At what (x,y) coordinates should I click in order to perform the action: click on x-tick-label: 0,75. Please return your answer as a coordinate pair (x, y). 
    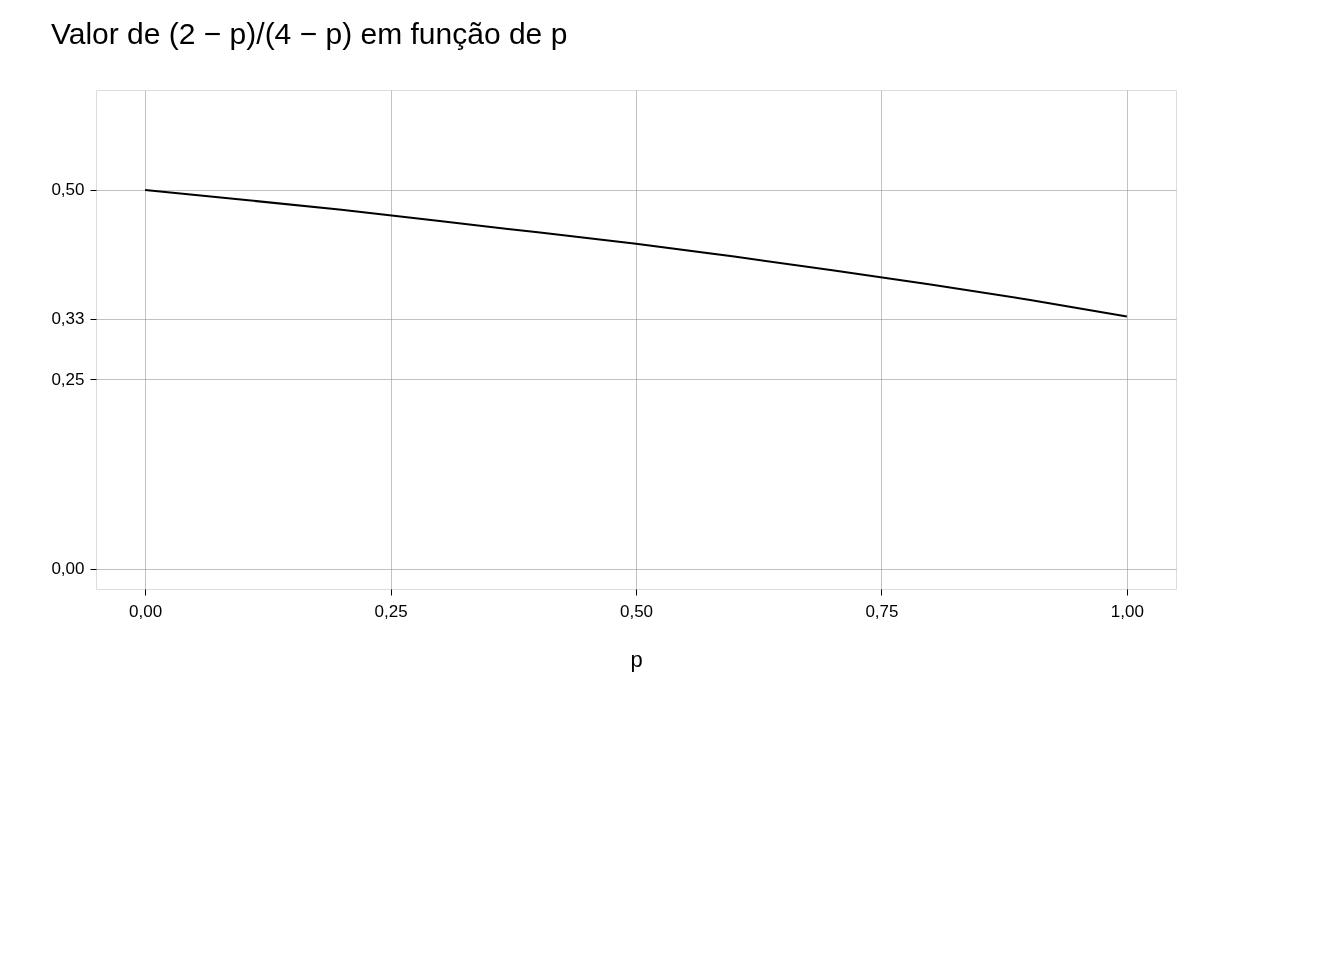
    Looking at the image, I should click on (882, 611).